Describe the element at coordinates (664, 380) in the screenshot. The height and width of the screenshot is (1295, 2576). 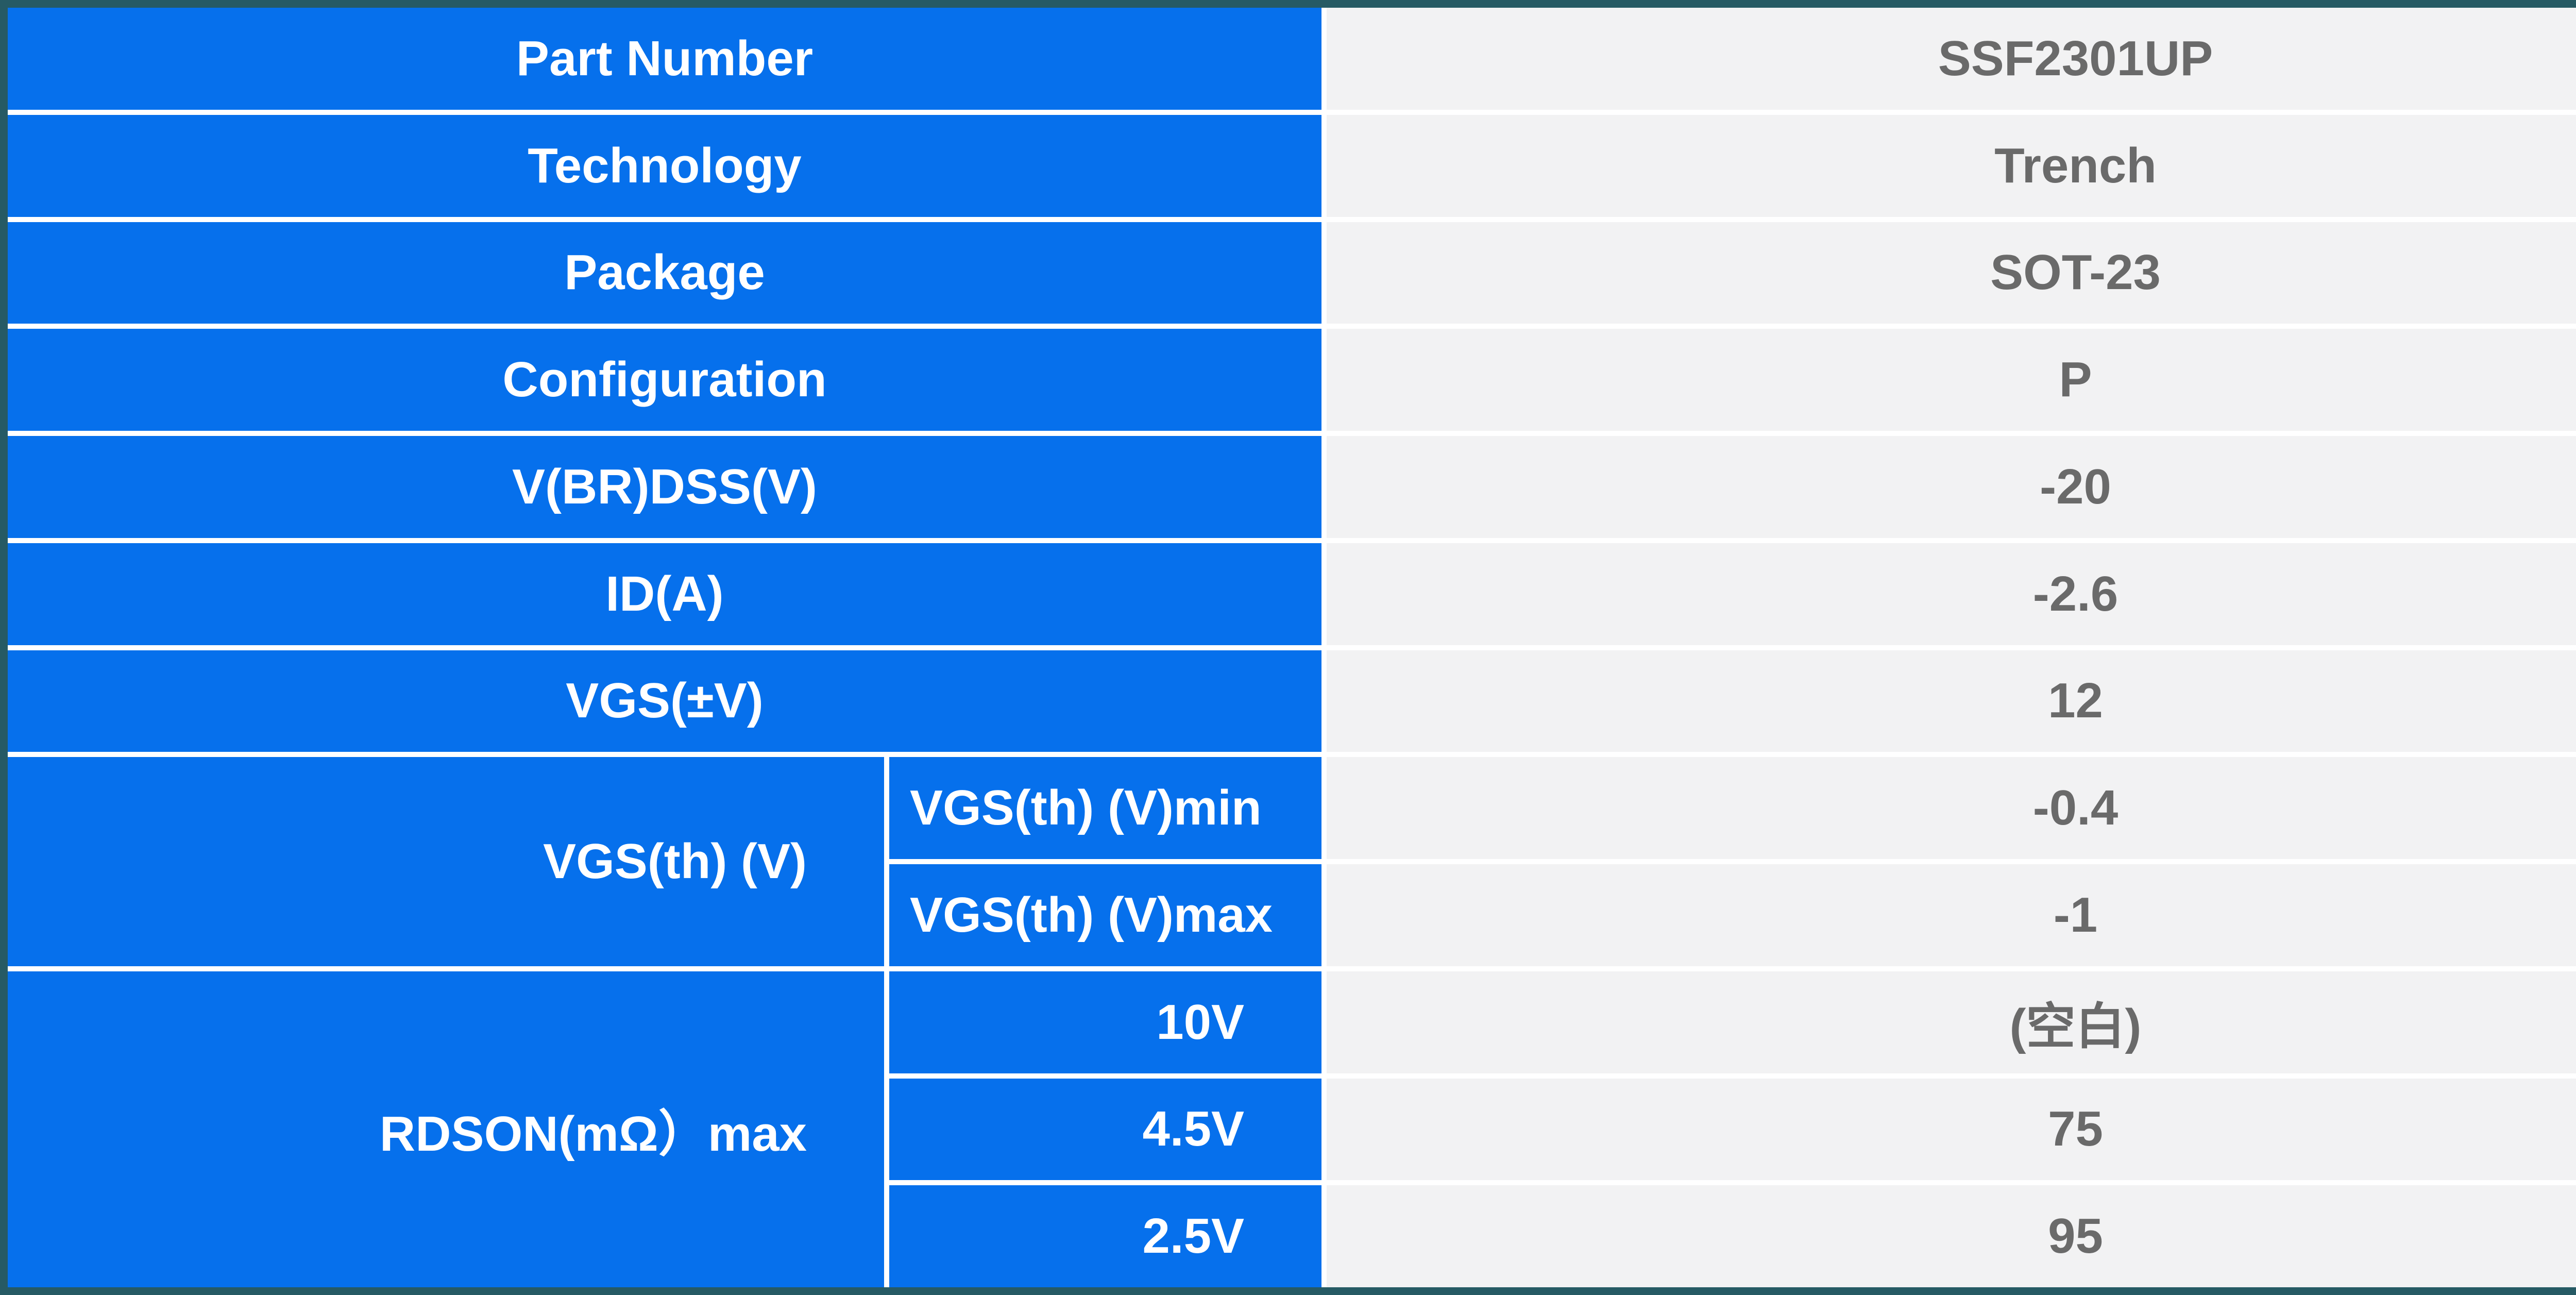
I see `label-configuration: Configuration` at that location.